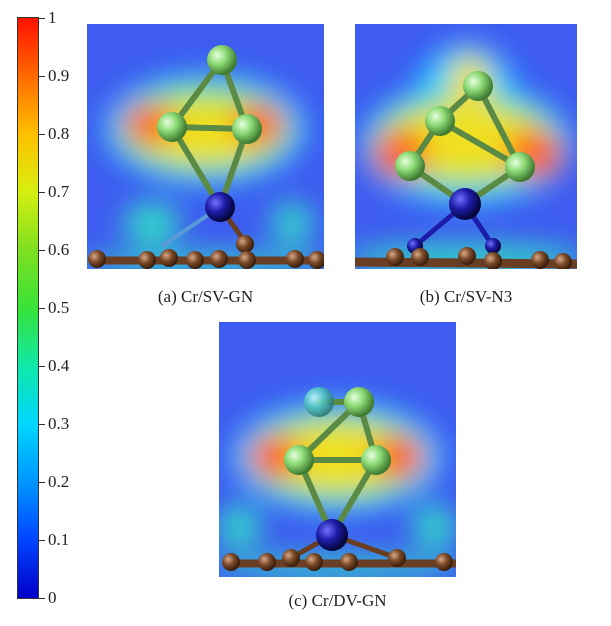 The height and width of the screenshot is (626, 611). Describe the element at coordinates (466, 146) in the screenshot. I see `panel-b-image` at that location.